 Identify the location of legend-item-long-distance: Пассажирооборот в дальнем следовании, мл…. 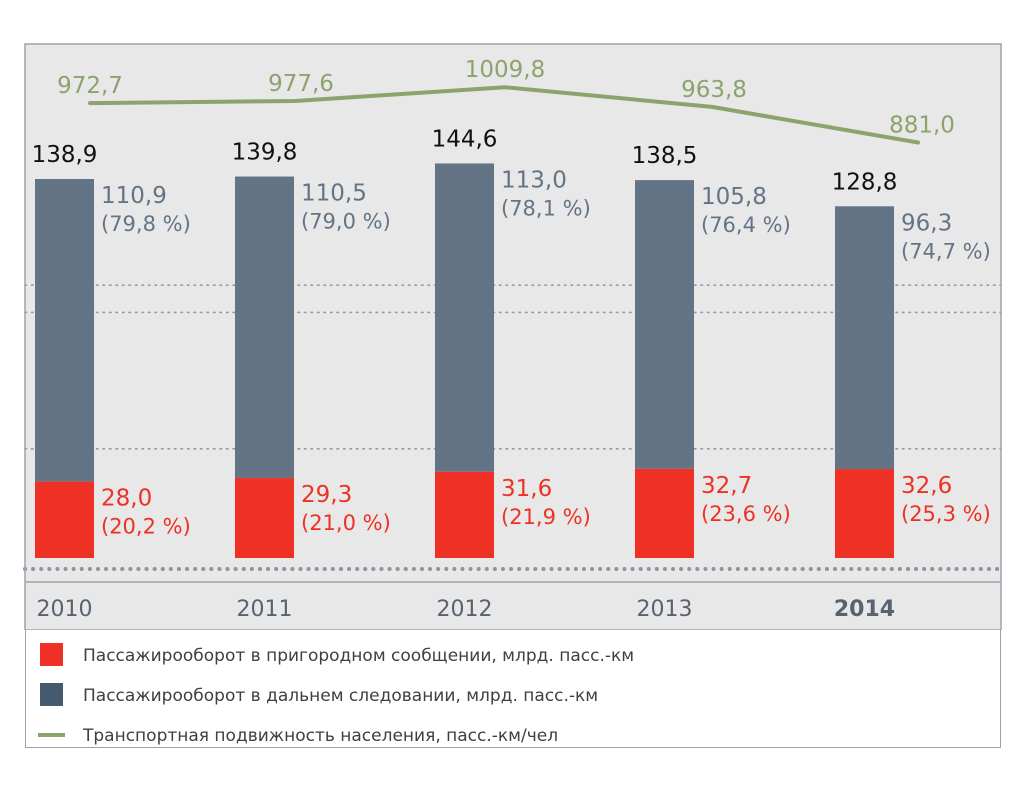
(514, 690).